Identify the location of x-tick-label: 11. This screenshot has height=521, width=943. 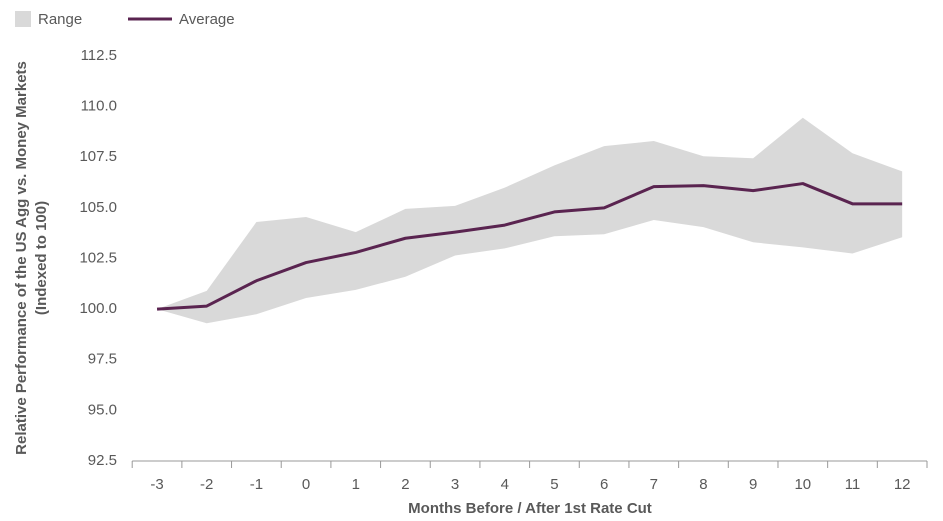
(853, 484).